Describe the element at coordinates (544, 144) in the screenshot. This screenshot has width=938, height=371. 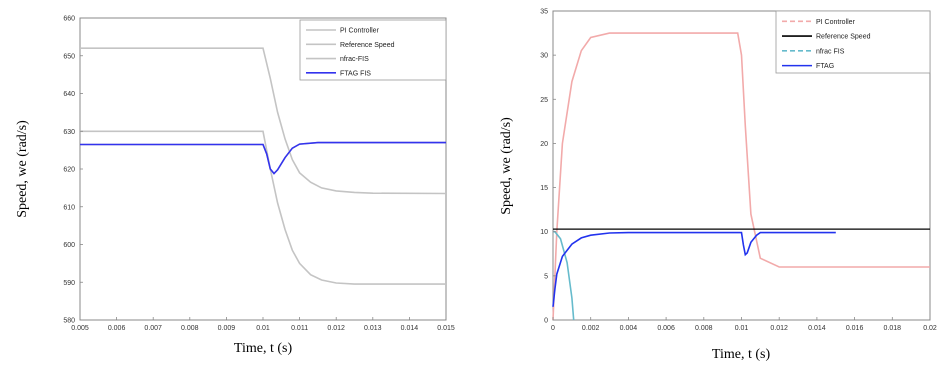
I see `y-tick-label: 20` at that location.